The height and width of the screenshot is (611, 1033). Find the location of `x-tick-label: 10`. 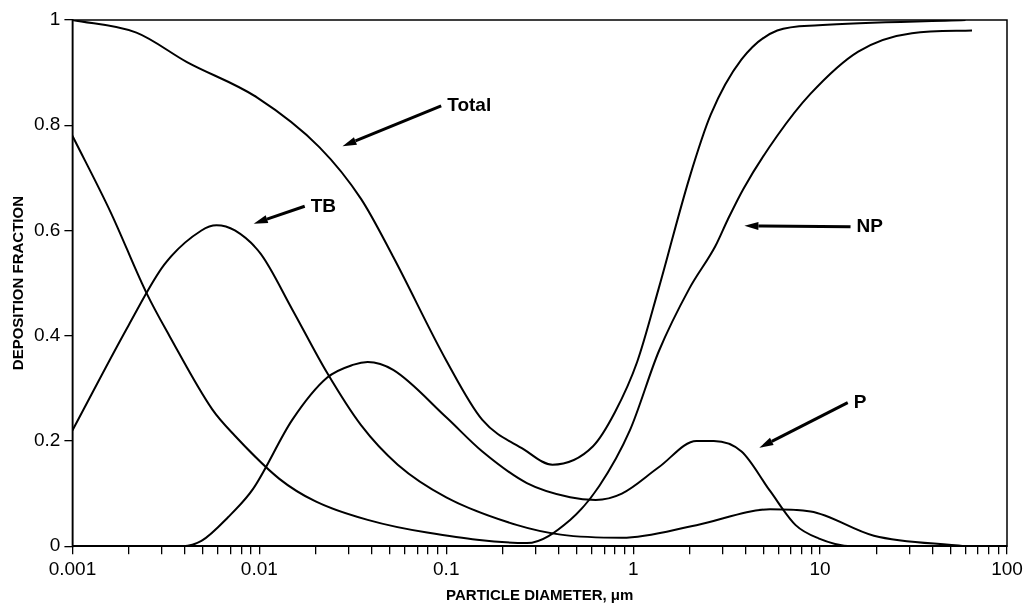

x-tick-label: 10 is located at coordinates (820, 568).